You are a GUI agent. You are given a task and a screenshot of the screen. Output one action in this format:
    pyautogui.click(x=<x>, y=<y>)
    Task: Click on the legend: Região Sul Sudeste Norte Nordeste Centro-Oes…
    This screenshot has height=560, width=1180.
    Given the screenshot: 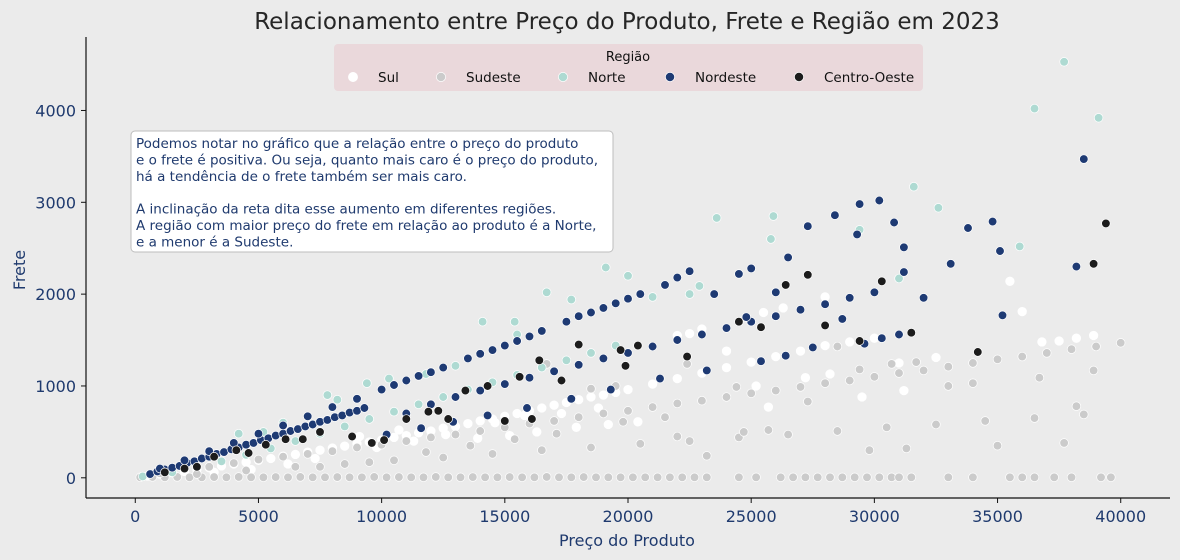 What is the action you would take?
    pyautogui.click(x=628, y=67)
    